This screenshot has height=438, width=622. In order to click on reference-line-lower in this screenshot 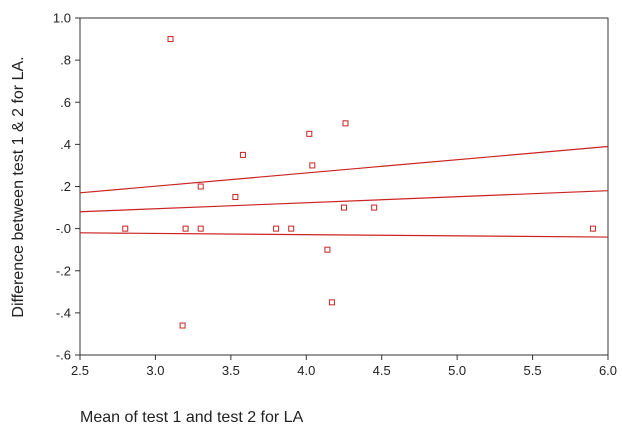, I will do `click(344, 235)`.